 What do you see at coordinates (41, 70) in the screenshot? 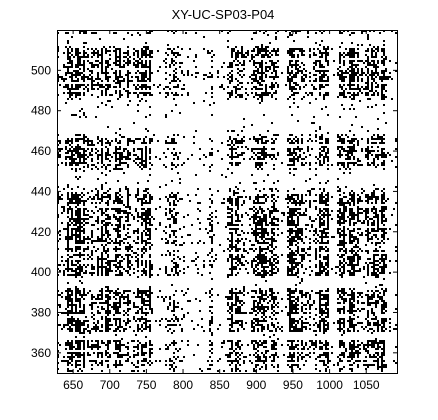
I see `y-tick-label: 500` at bounding box center [41, 70].